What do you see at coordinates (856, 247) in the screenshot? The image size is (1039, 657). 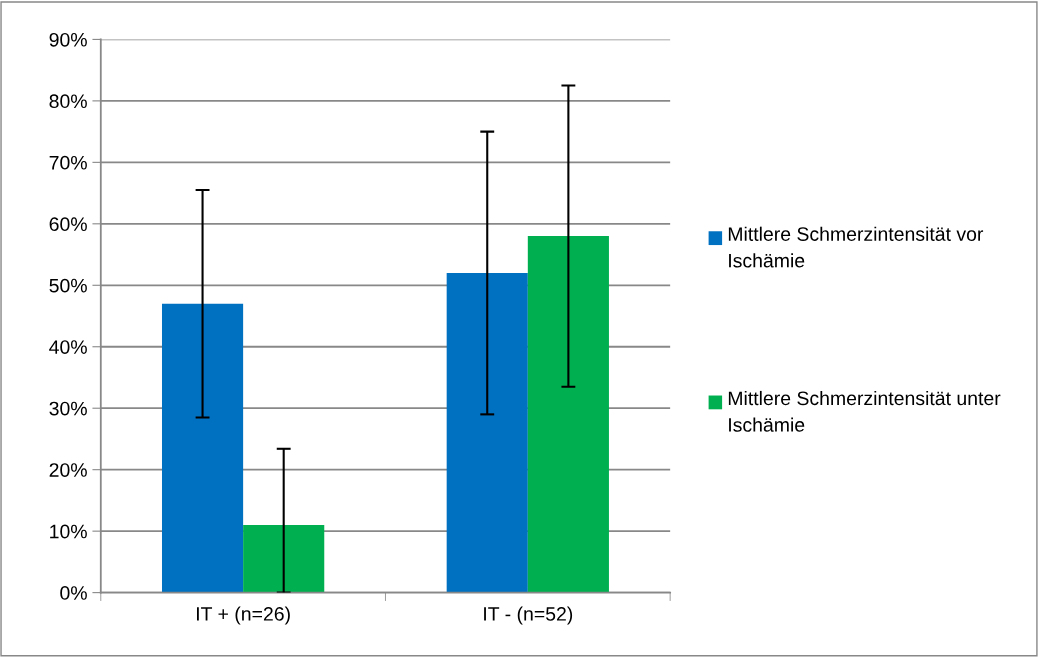 I see `legend-label: Mittlere Schmerzintensität vor Ischämie` at bounding box center [856, 247].